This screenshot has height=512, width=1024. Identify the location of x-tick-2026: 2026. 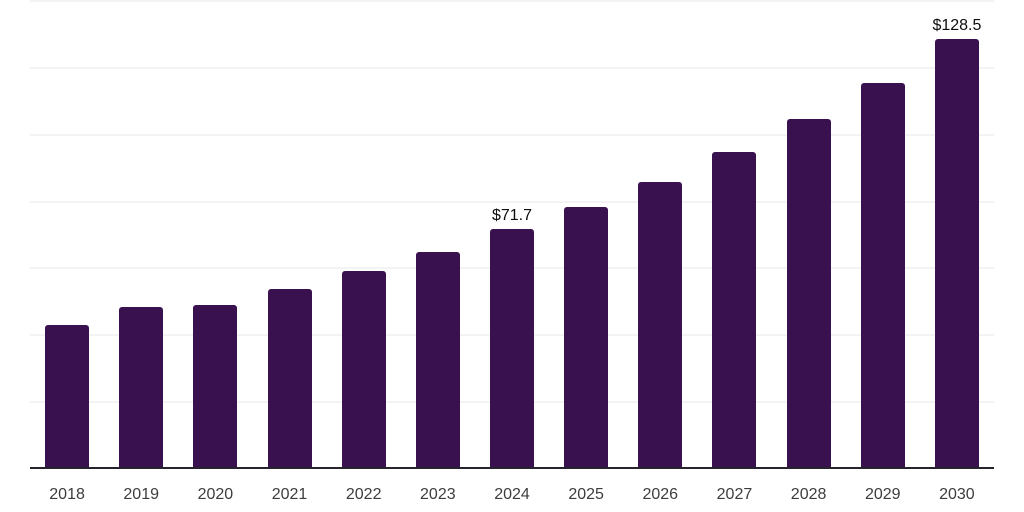
(660, 494).